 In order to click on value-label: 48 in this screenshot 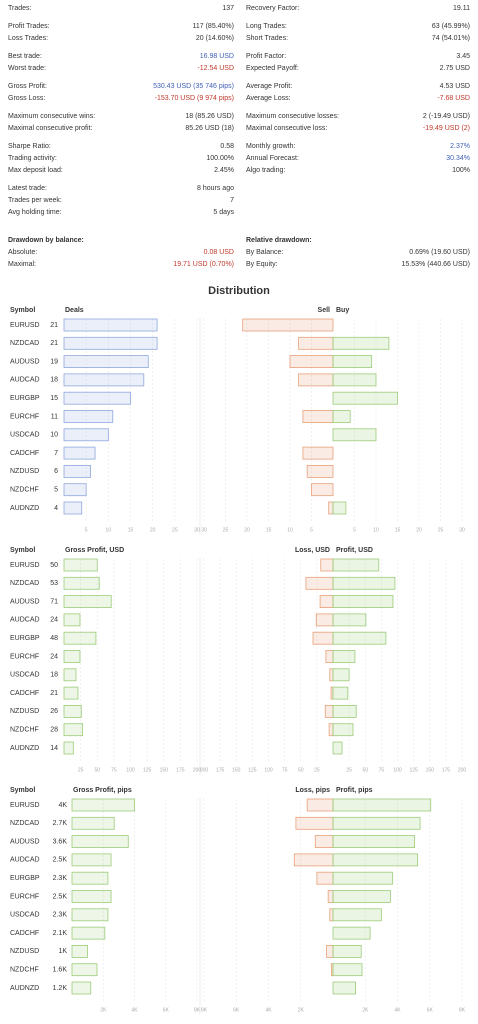, I will do `click(54, 638)`.